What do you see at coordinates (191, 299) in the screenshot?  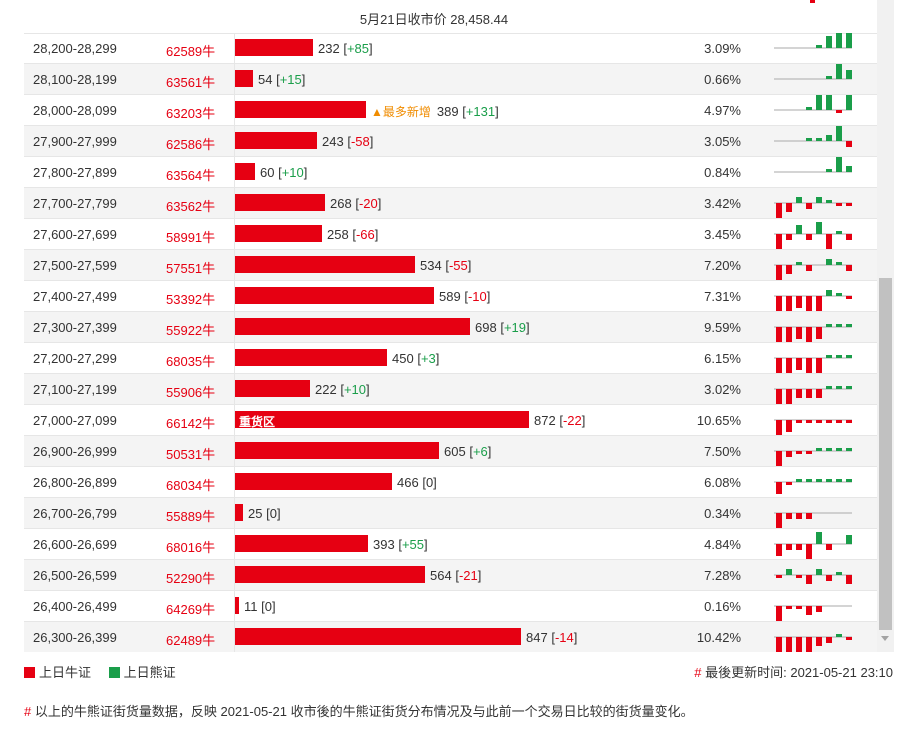 I see `cbbc-count-link: 53392牛` at bounding box center [191, 299].